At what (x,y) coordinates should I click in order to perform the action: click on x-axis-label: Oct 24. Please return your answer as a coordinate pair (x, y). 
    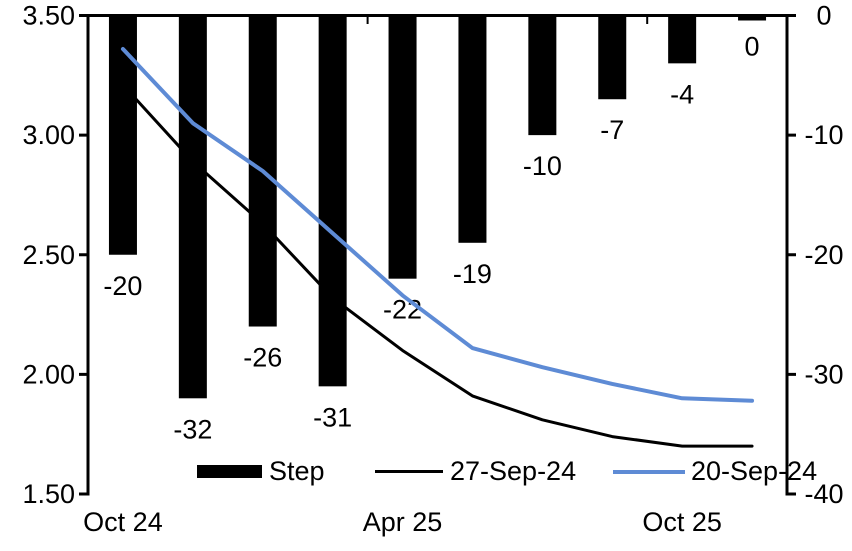
    Looking at the image, I should click on (123, 522).